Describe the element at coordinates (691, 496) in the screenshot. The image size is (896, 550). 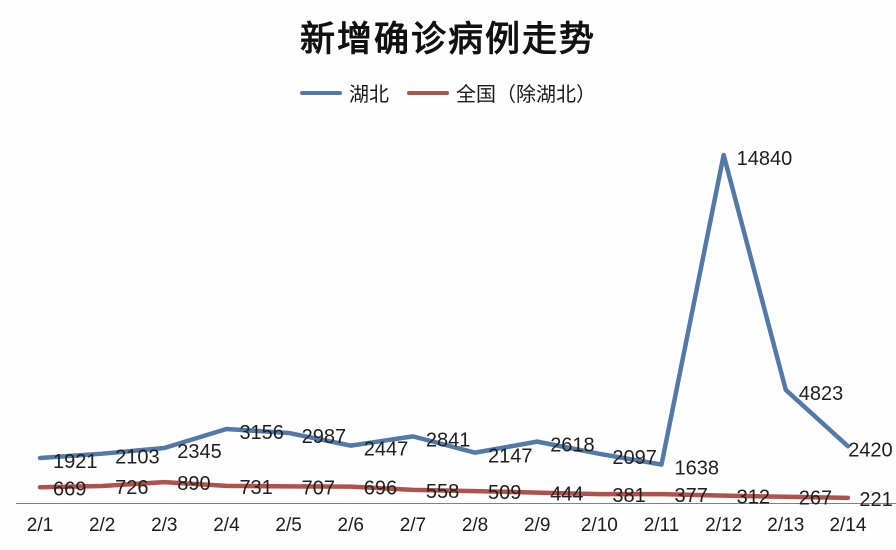
I see `data-label: 377` at that location.